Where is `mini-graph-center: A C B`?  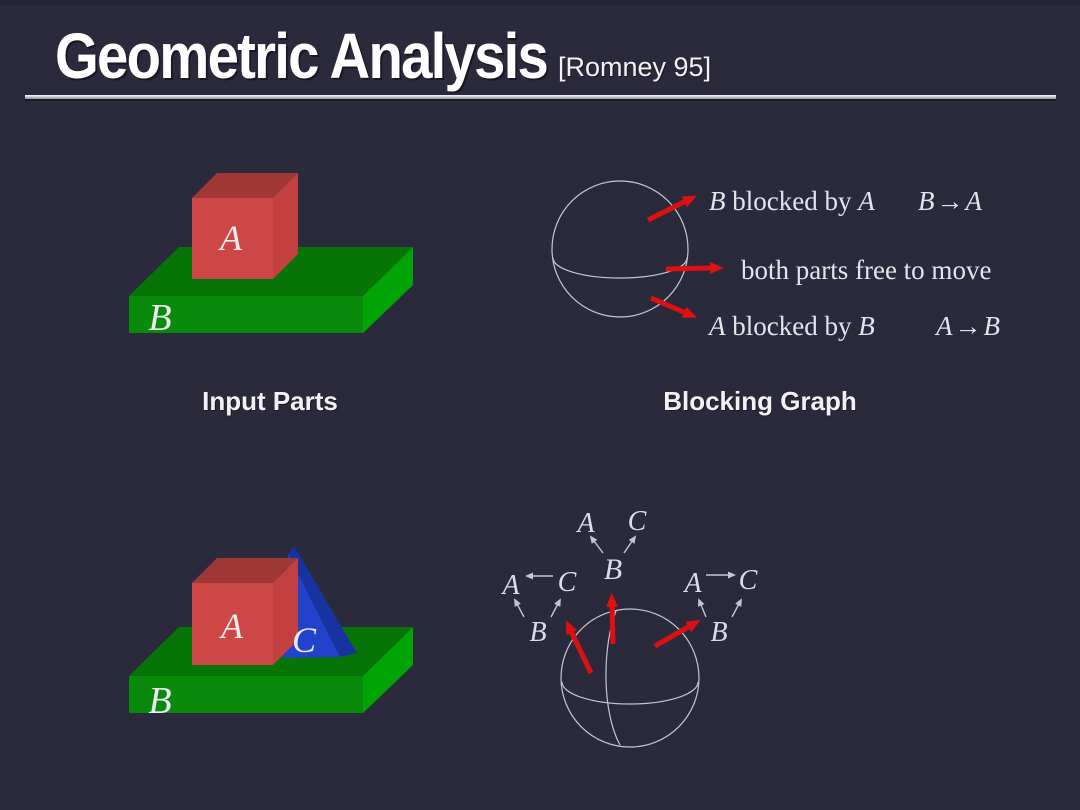
mini-graph-center: A C B is located at coordinates (610, 546).